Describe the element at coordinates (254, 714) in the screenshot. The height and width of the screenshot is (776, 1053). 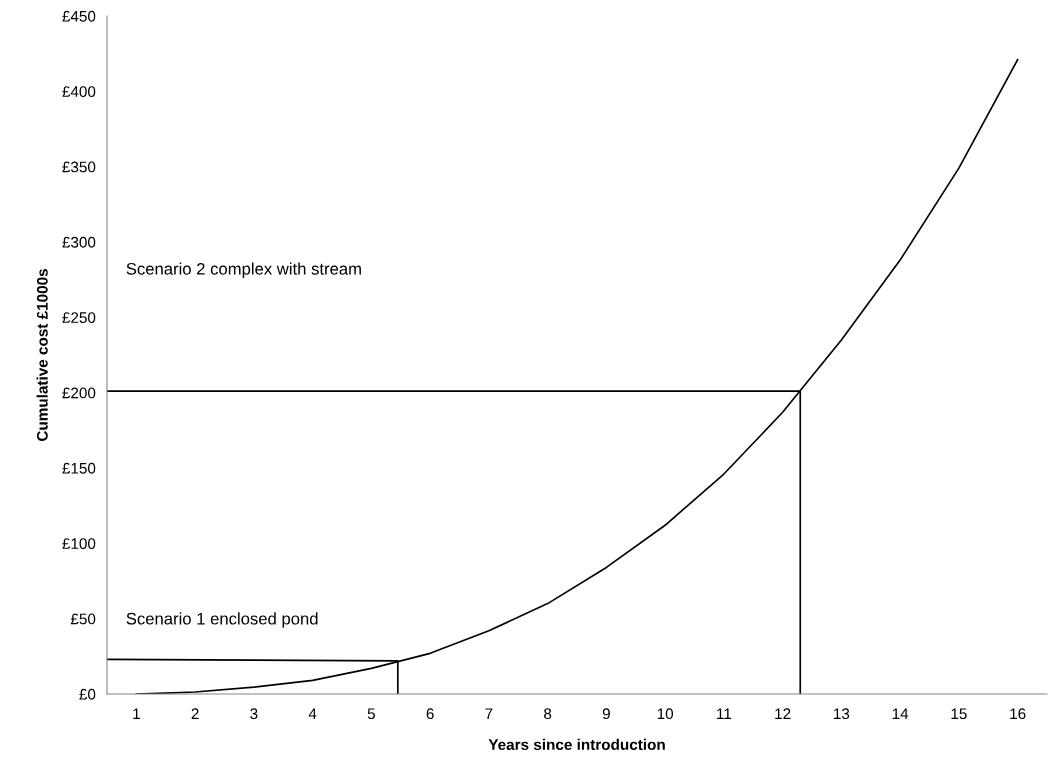
I see `x-tick-label: 3` at that location.